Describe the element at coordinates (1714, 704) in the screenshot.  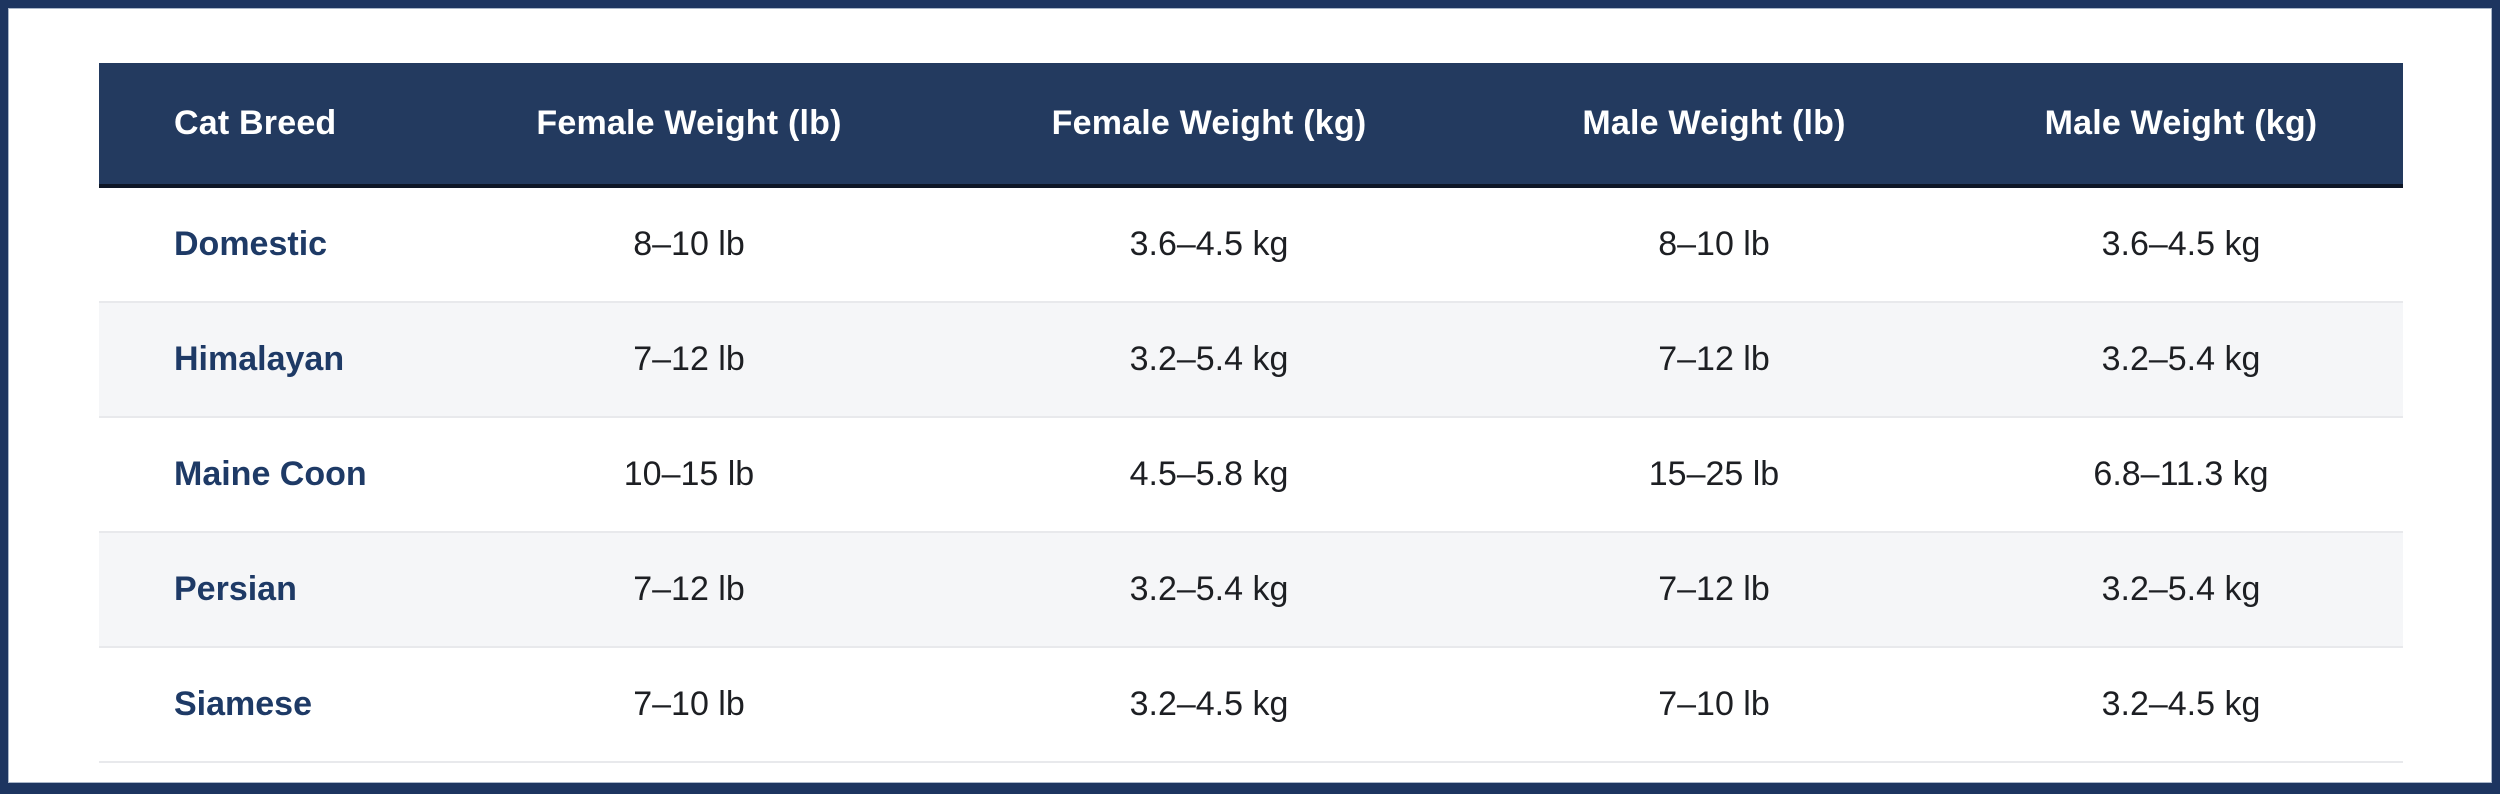
I see `male-weight-lb-cell: 7–10 lb` at that location.